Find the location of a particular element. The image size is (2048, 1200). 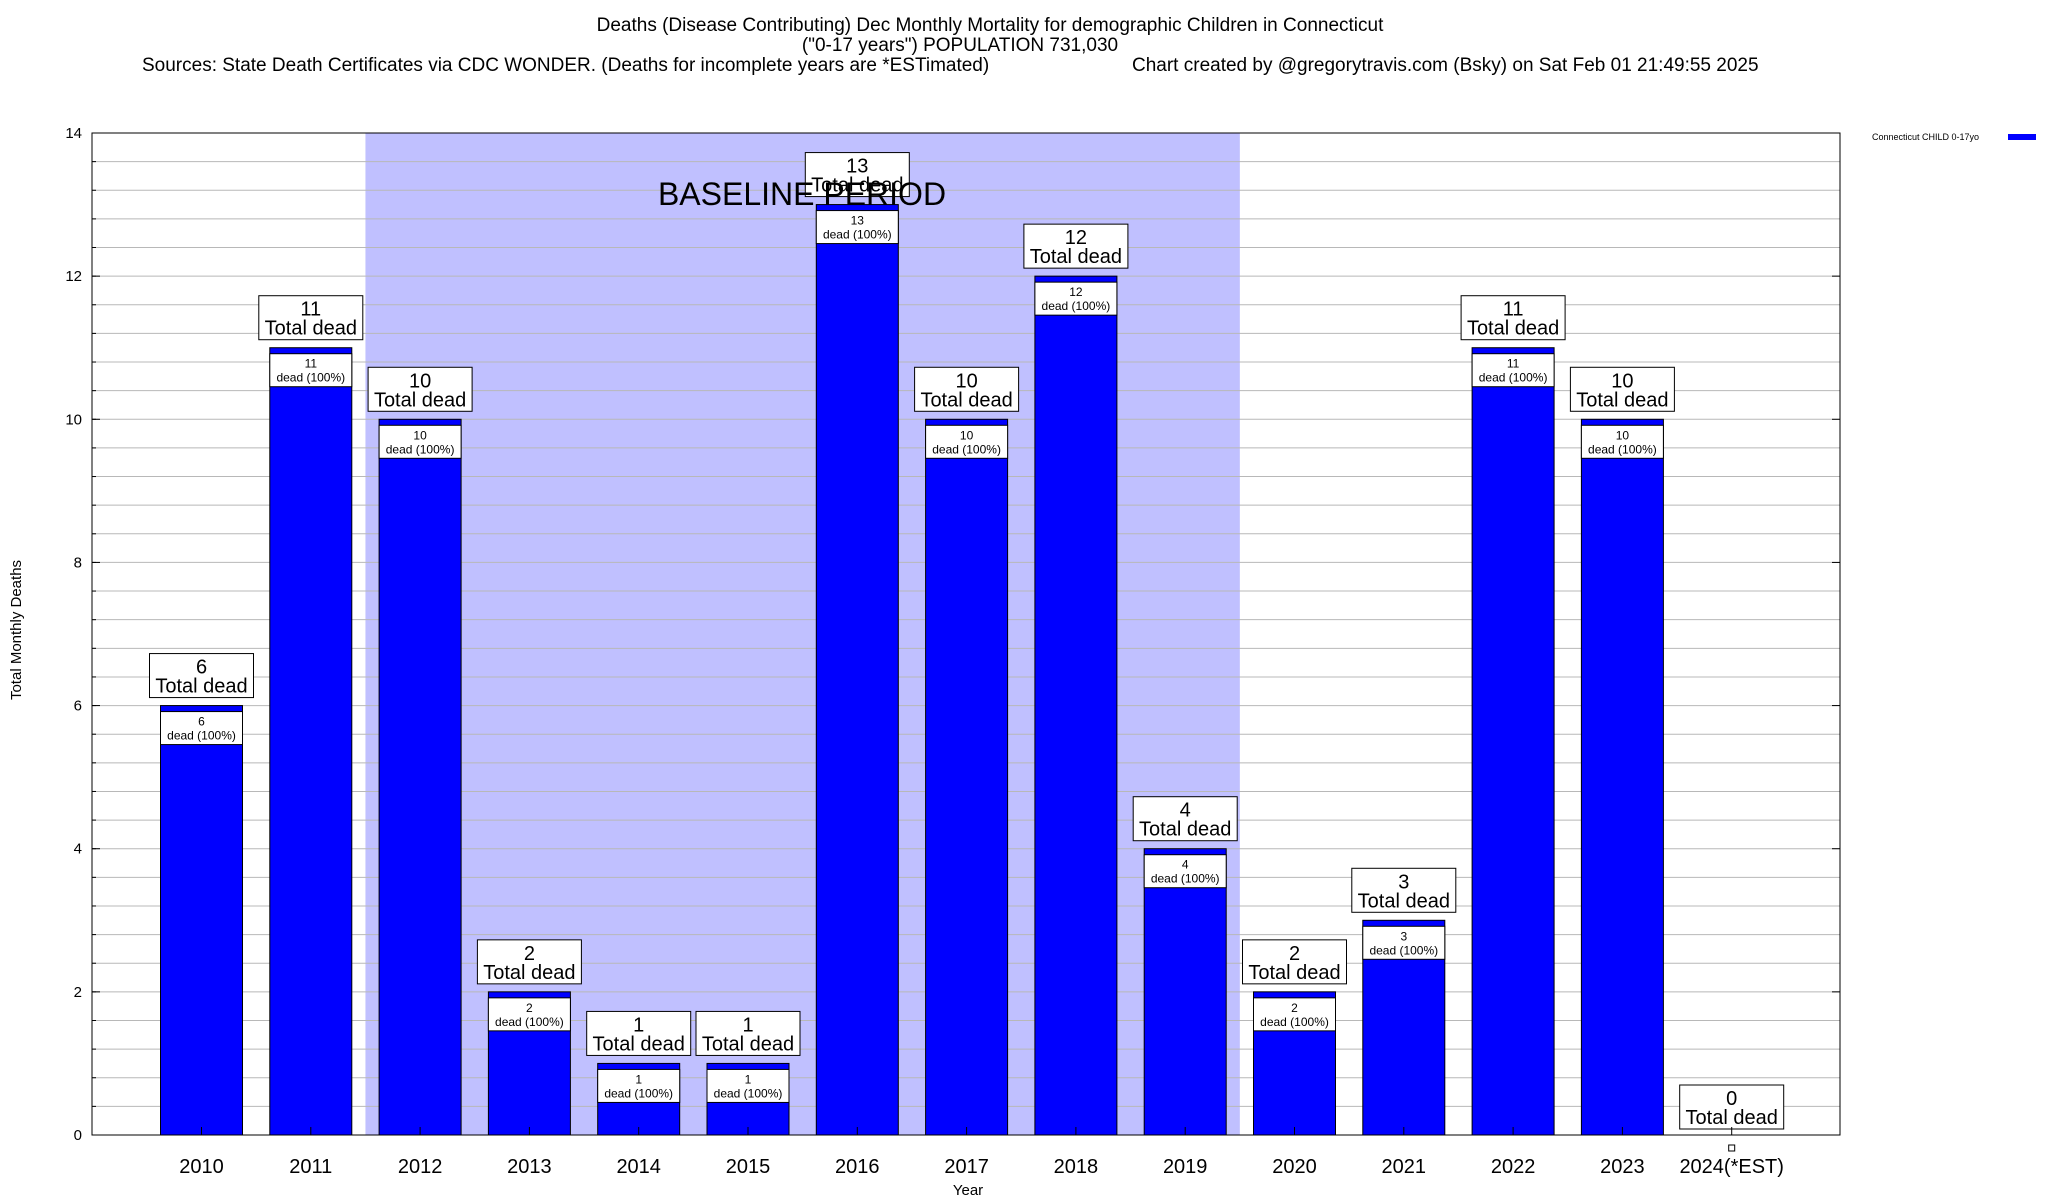

bar-total-value: 11 is located at coordinates (1513, 310).